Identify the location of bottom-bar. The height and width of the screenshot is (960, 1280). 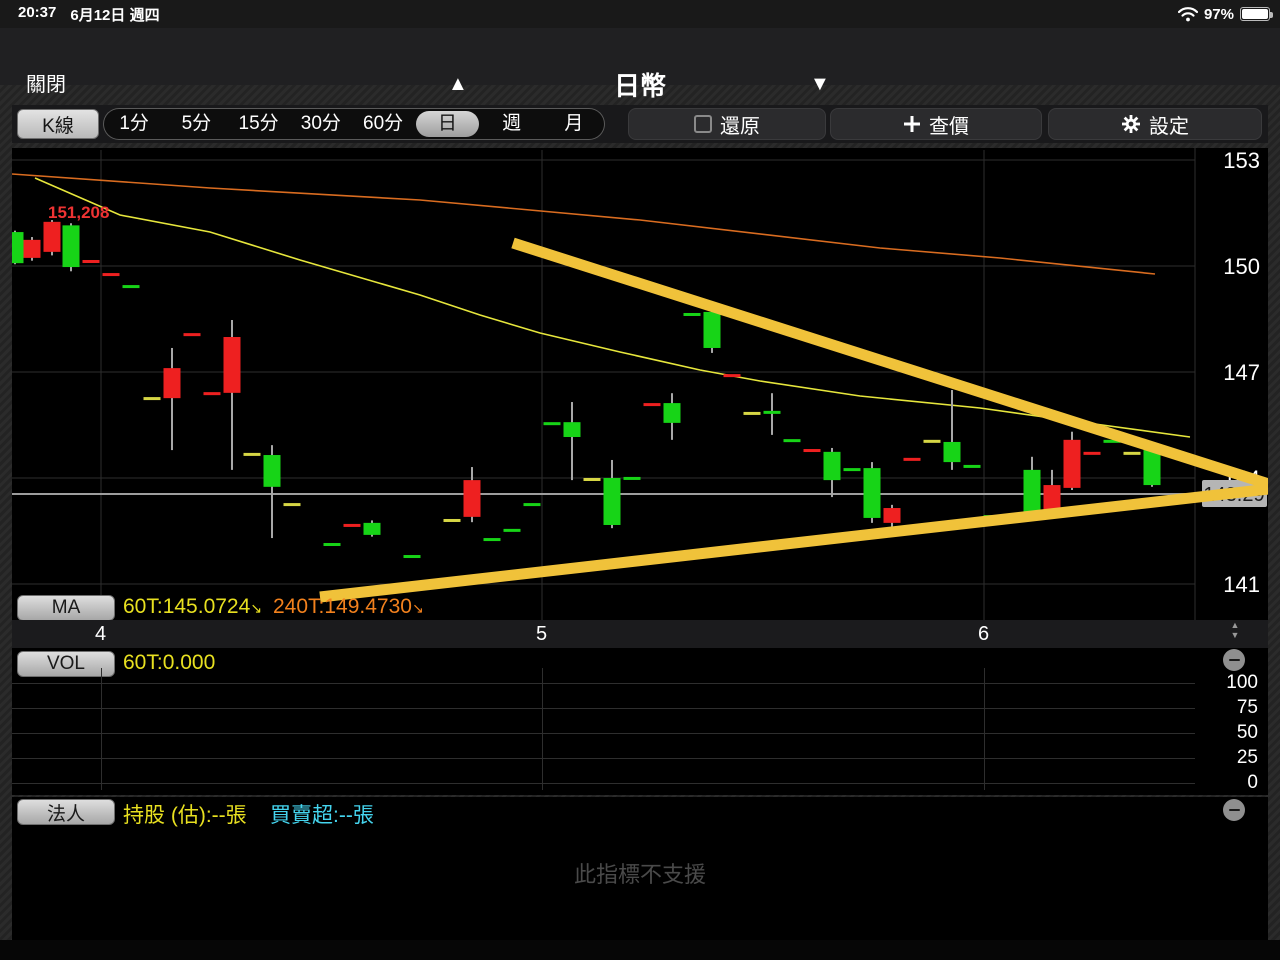
(640, 950).